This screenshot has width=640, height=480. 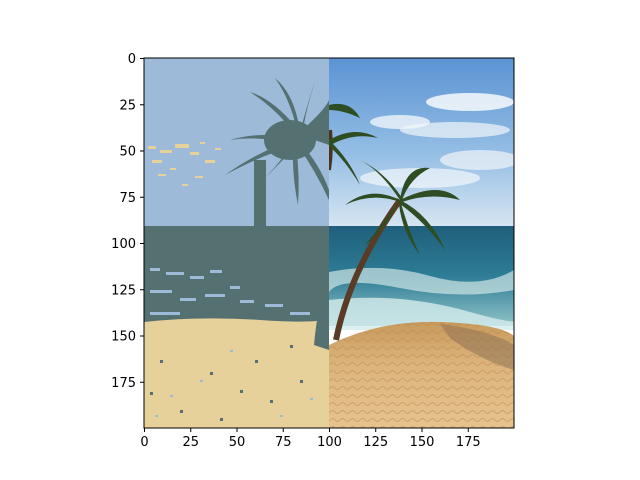 I want to click on x-tick-label: 25, so click(x=190, y=442).